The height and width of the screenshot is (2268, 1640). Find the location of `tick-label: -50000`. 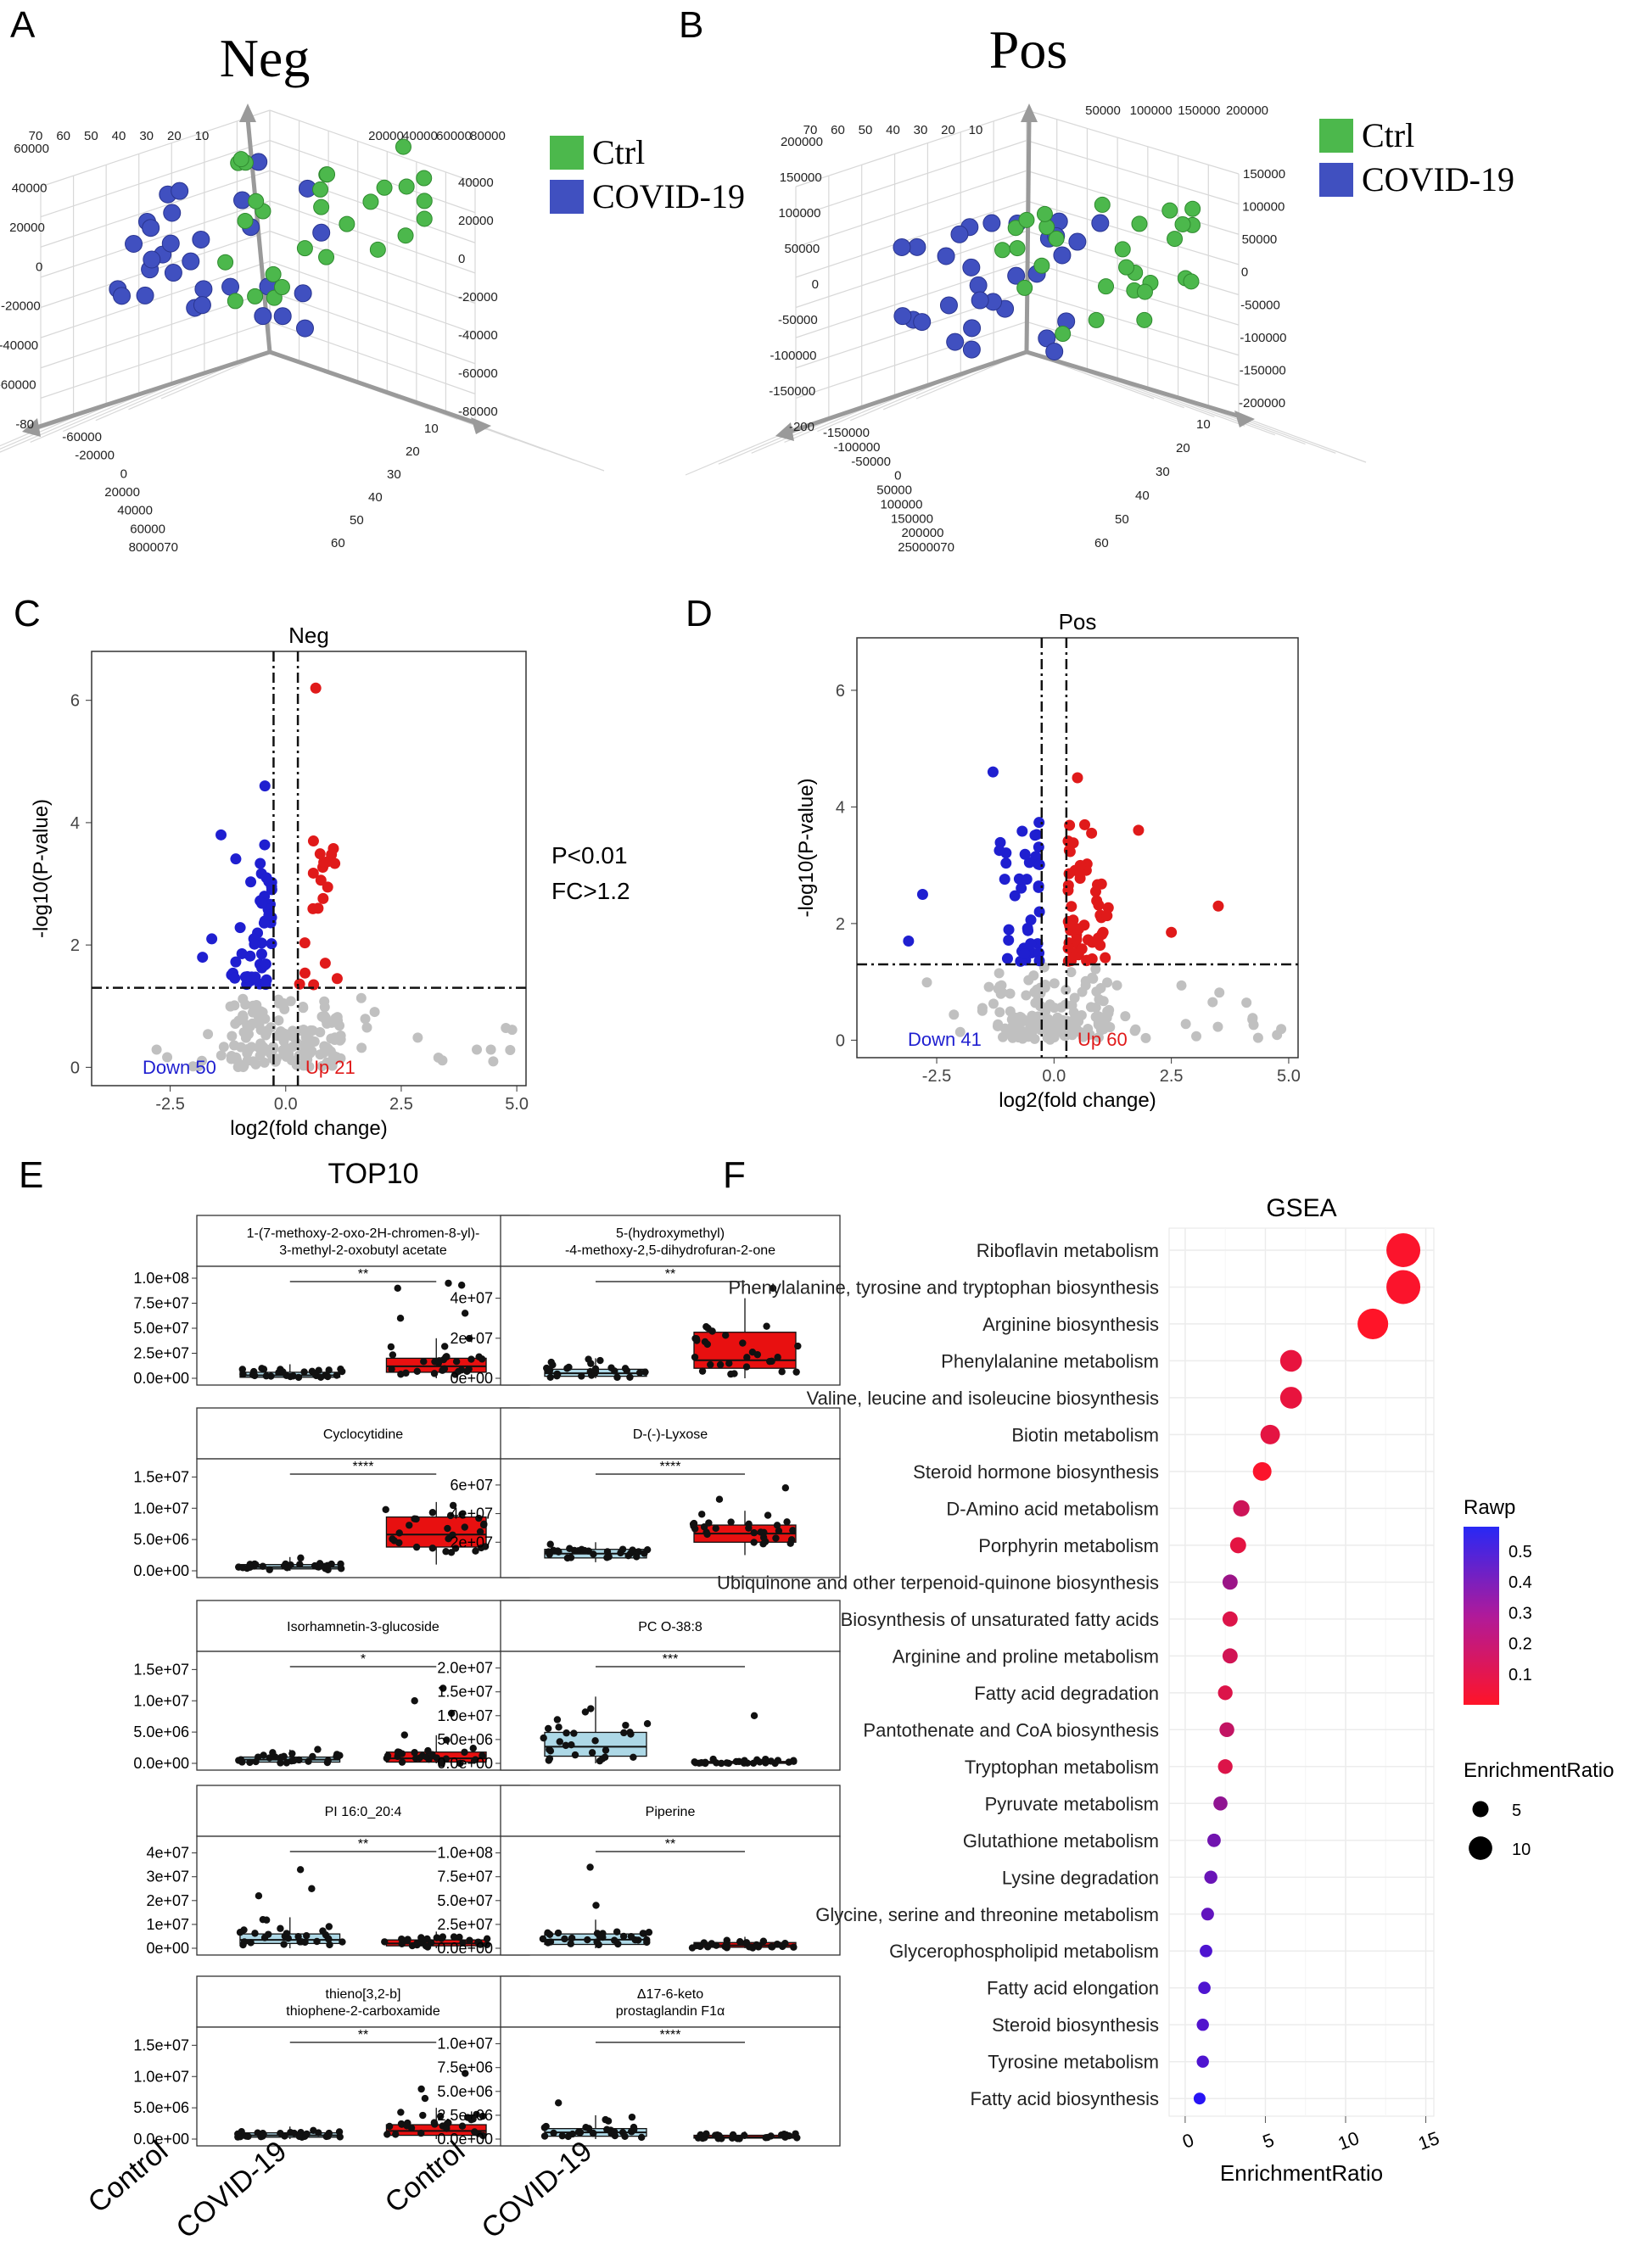

tick-label: -50000 is located at coordinates (1260, 305).